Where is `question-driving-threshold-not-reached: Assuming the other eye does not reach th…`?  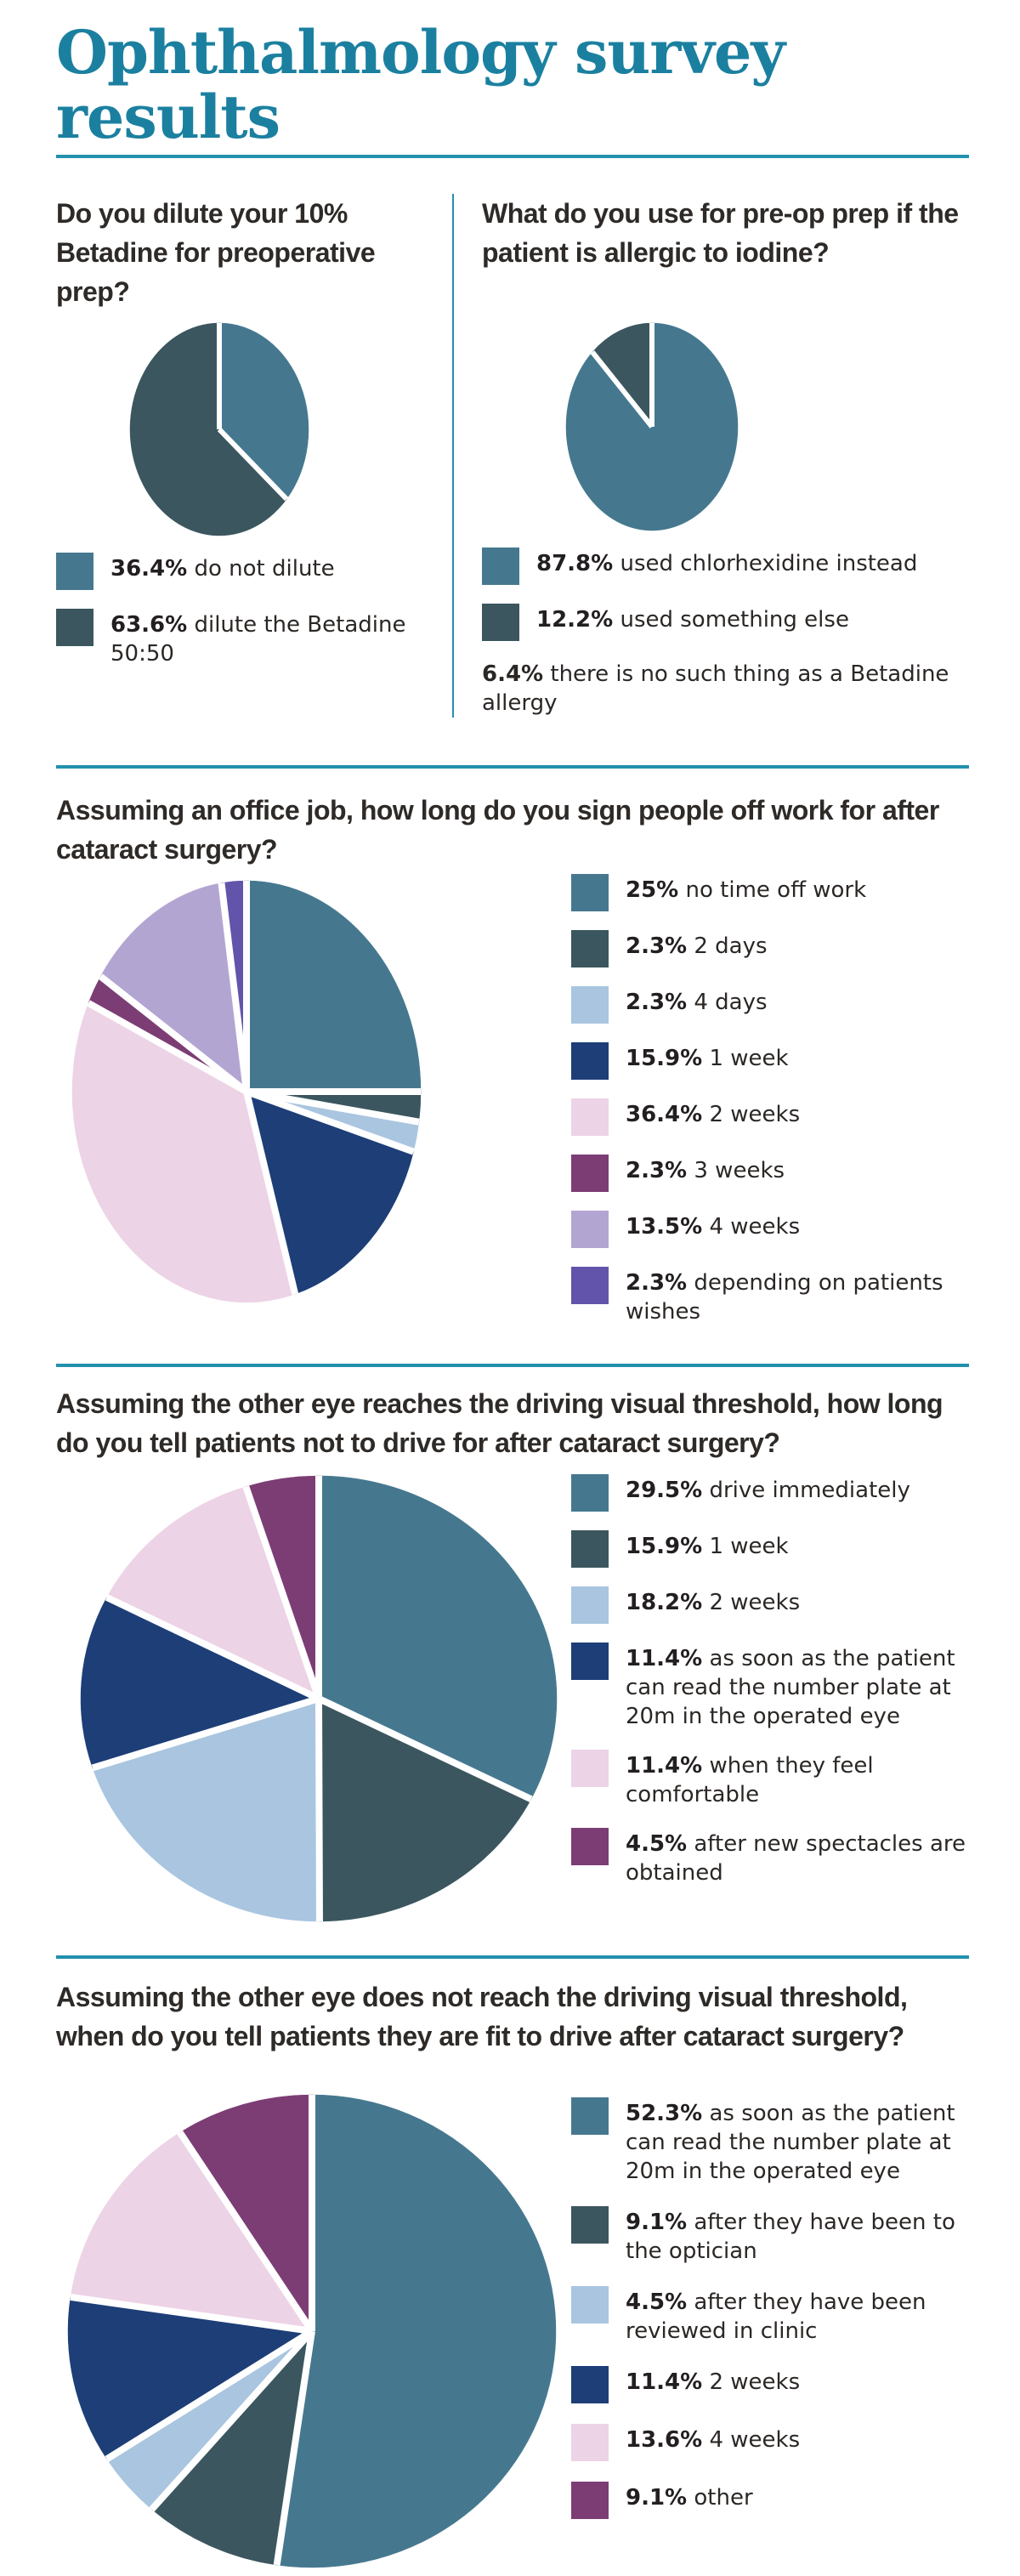
question-driving-threshold-not-reached: Assuming the other eye does not reach th… is located at coordinates (482, 2017).